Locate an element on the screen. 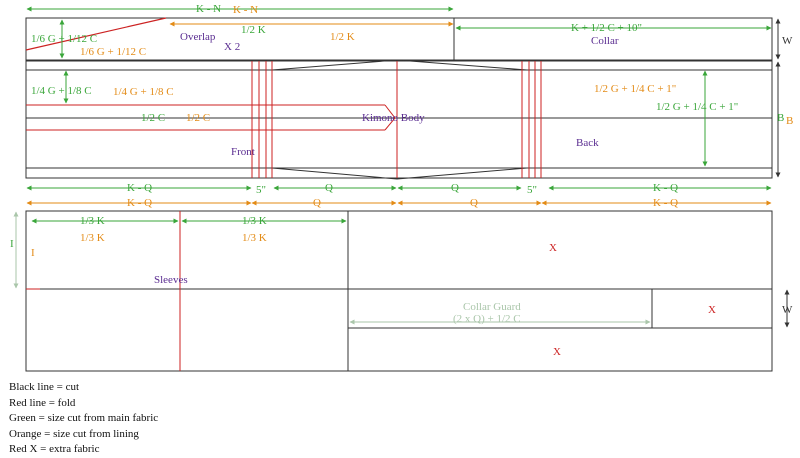 The height and width of the screenshot is (458, 800). legend-item: Black line = cut is located at coordinates (44, 387).